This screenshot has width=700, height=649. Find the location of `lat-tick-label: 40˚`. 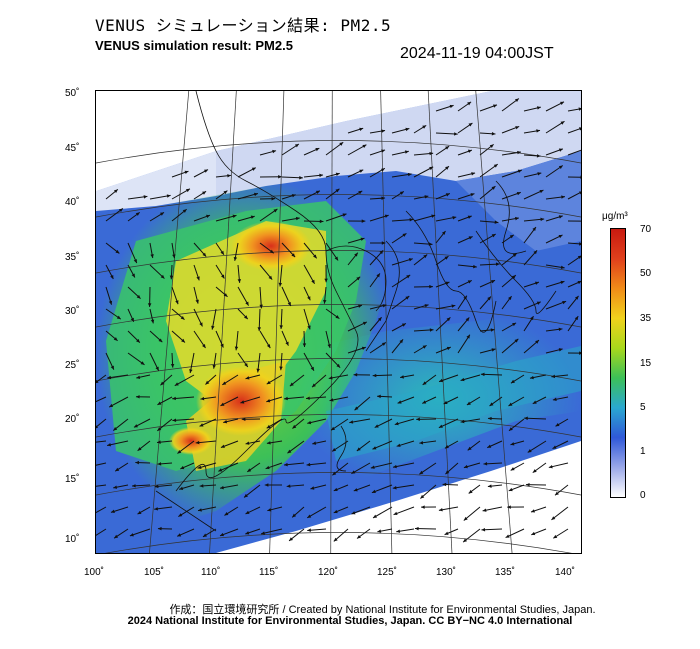

lat-tick-label: 40˚ is located at coordinates (72, 202).